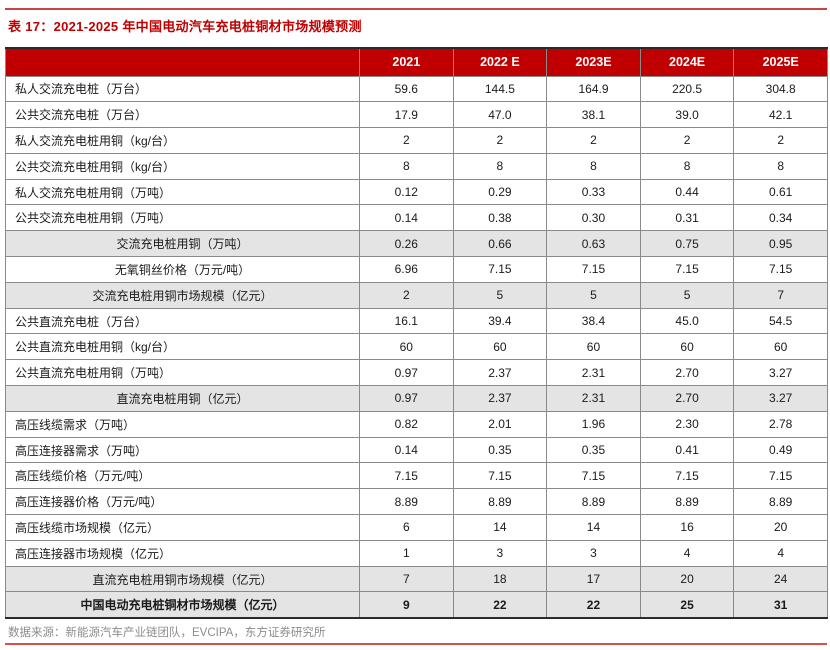 The height and width of the screenshot is (650, 830). I want to click on year-column-header: 2025E, so click(780, 62).